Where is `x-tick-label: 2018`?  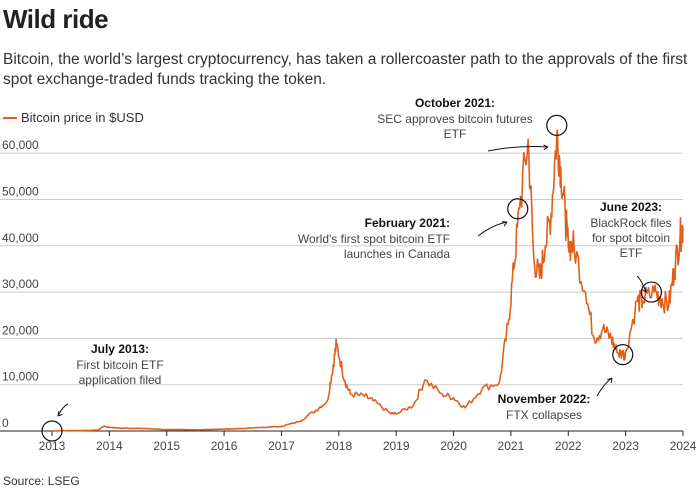 x-tick-label: 2018 is located at coordinates (338, 446).